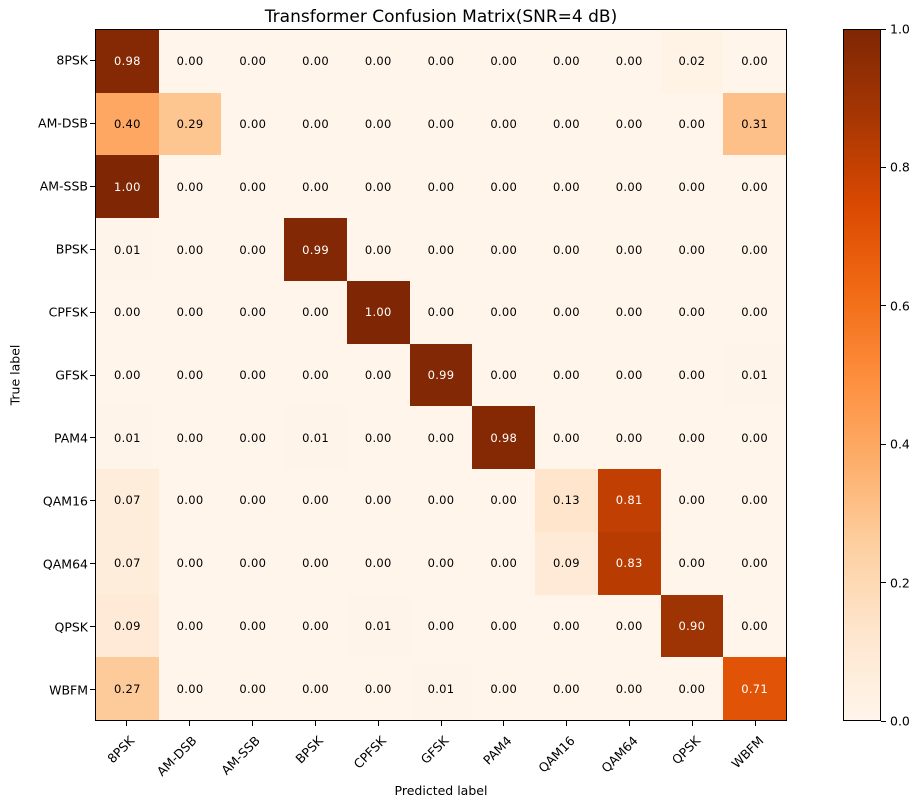 The image size is (920, 809). Describe the element at coordinates (566, 500) in the screenshot. I see `matrix-cell-QAM16-QAM16: 0.13` at that location.